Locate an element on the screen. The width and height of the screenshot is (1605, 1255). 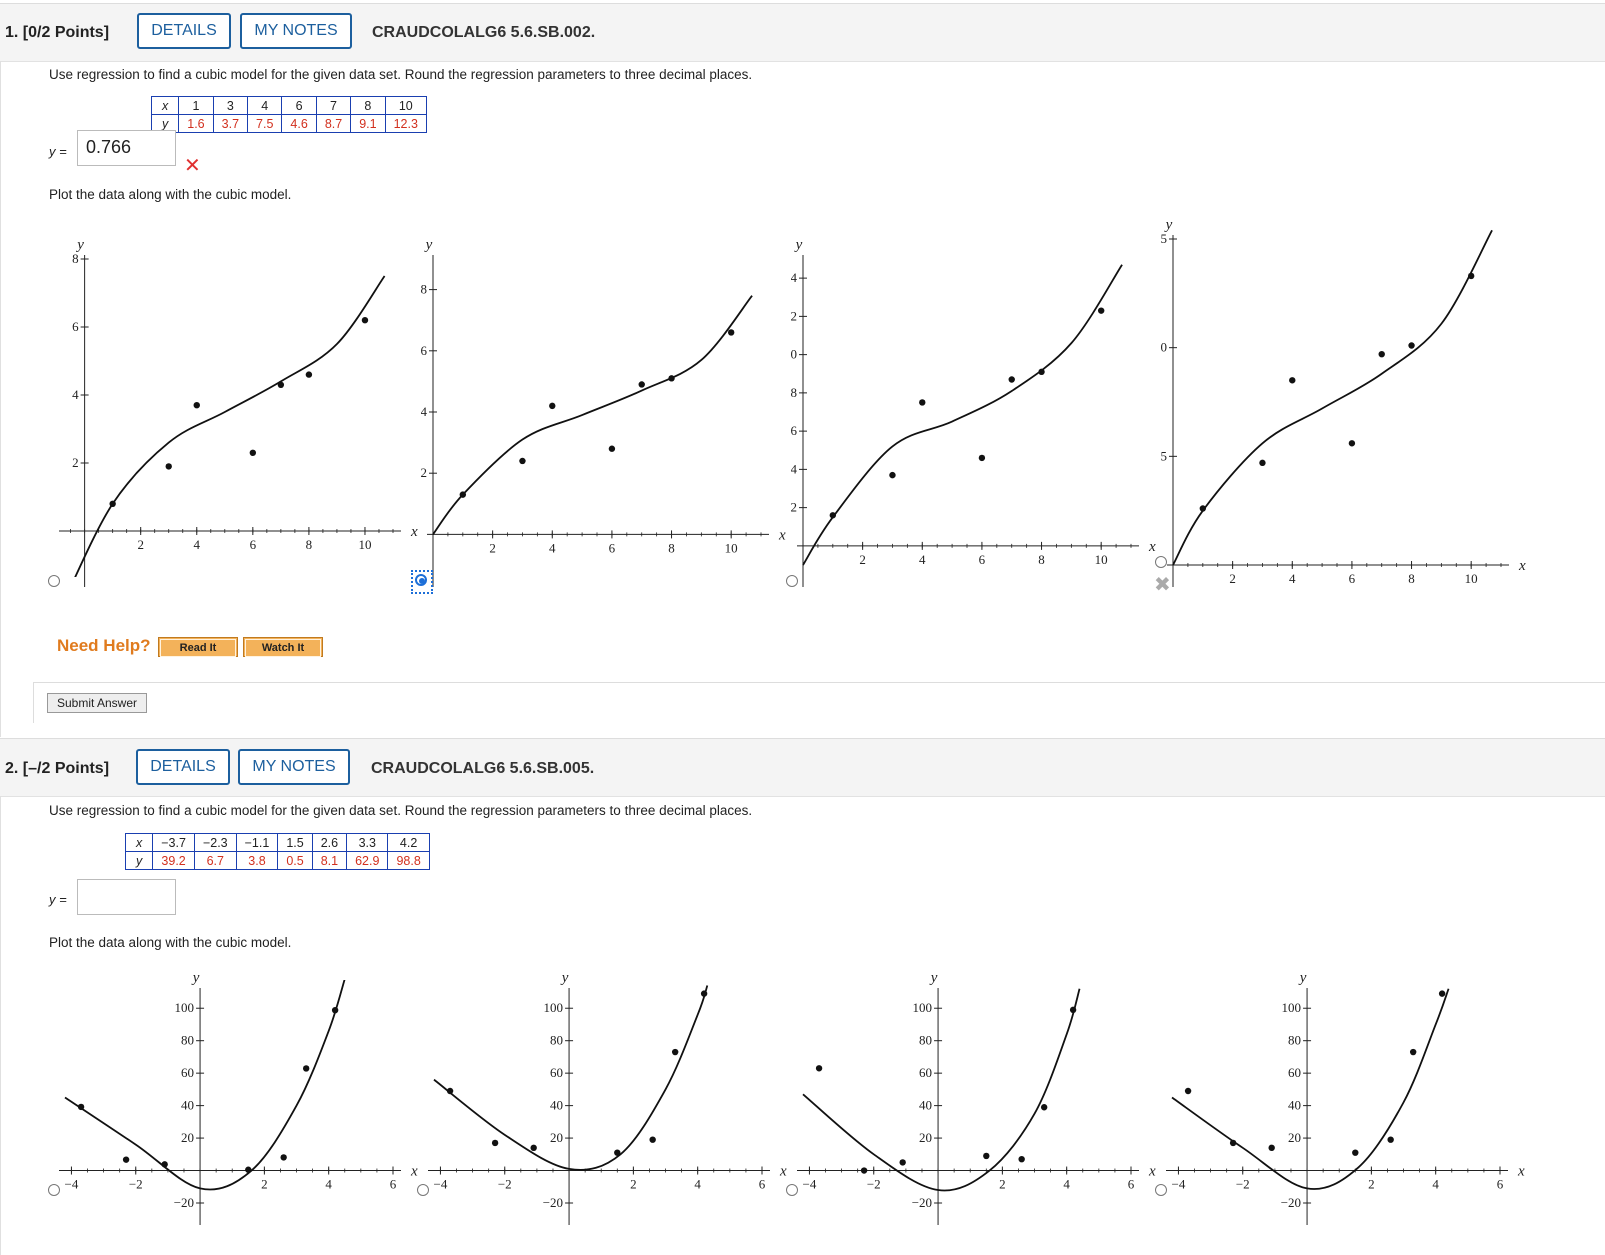
q2-answer-label: y = is located at coordinates (58, 899).